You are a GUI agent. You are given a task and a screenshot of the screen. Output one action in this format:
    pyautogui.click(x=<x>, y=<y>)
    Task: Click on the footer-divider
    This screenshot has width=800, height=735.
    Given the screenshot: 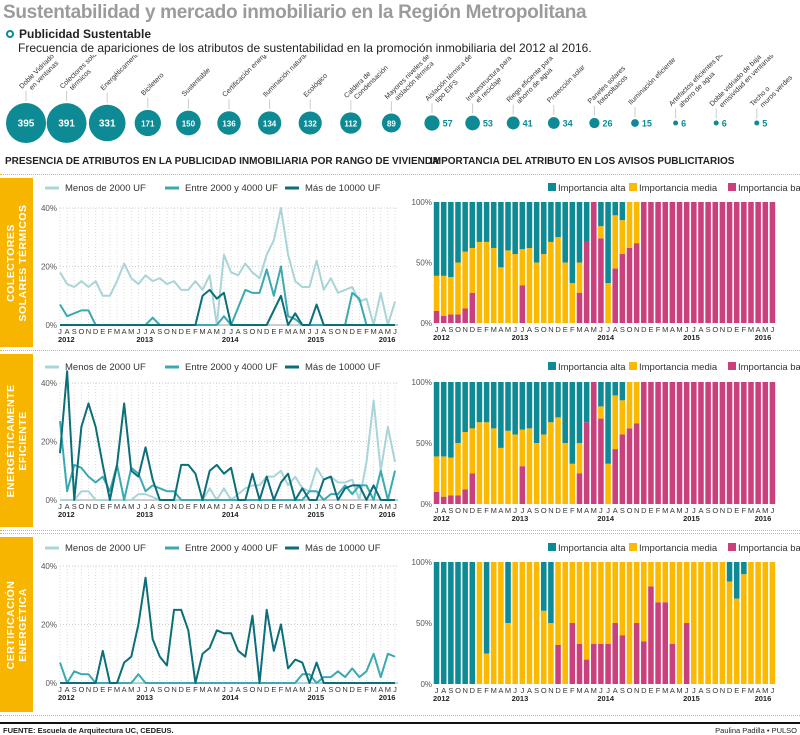 What is the action you would take?
    pyautogui.click(x=400, y=723)
    